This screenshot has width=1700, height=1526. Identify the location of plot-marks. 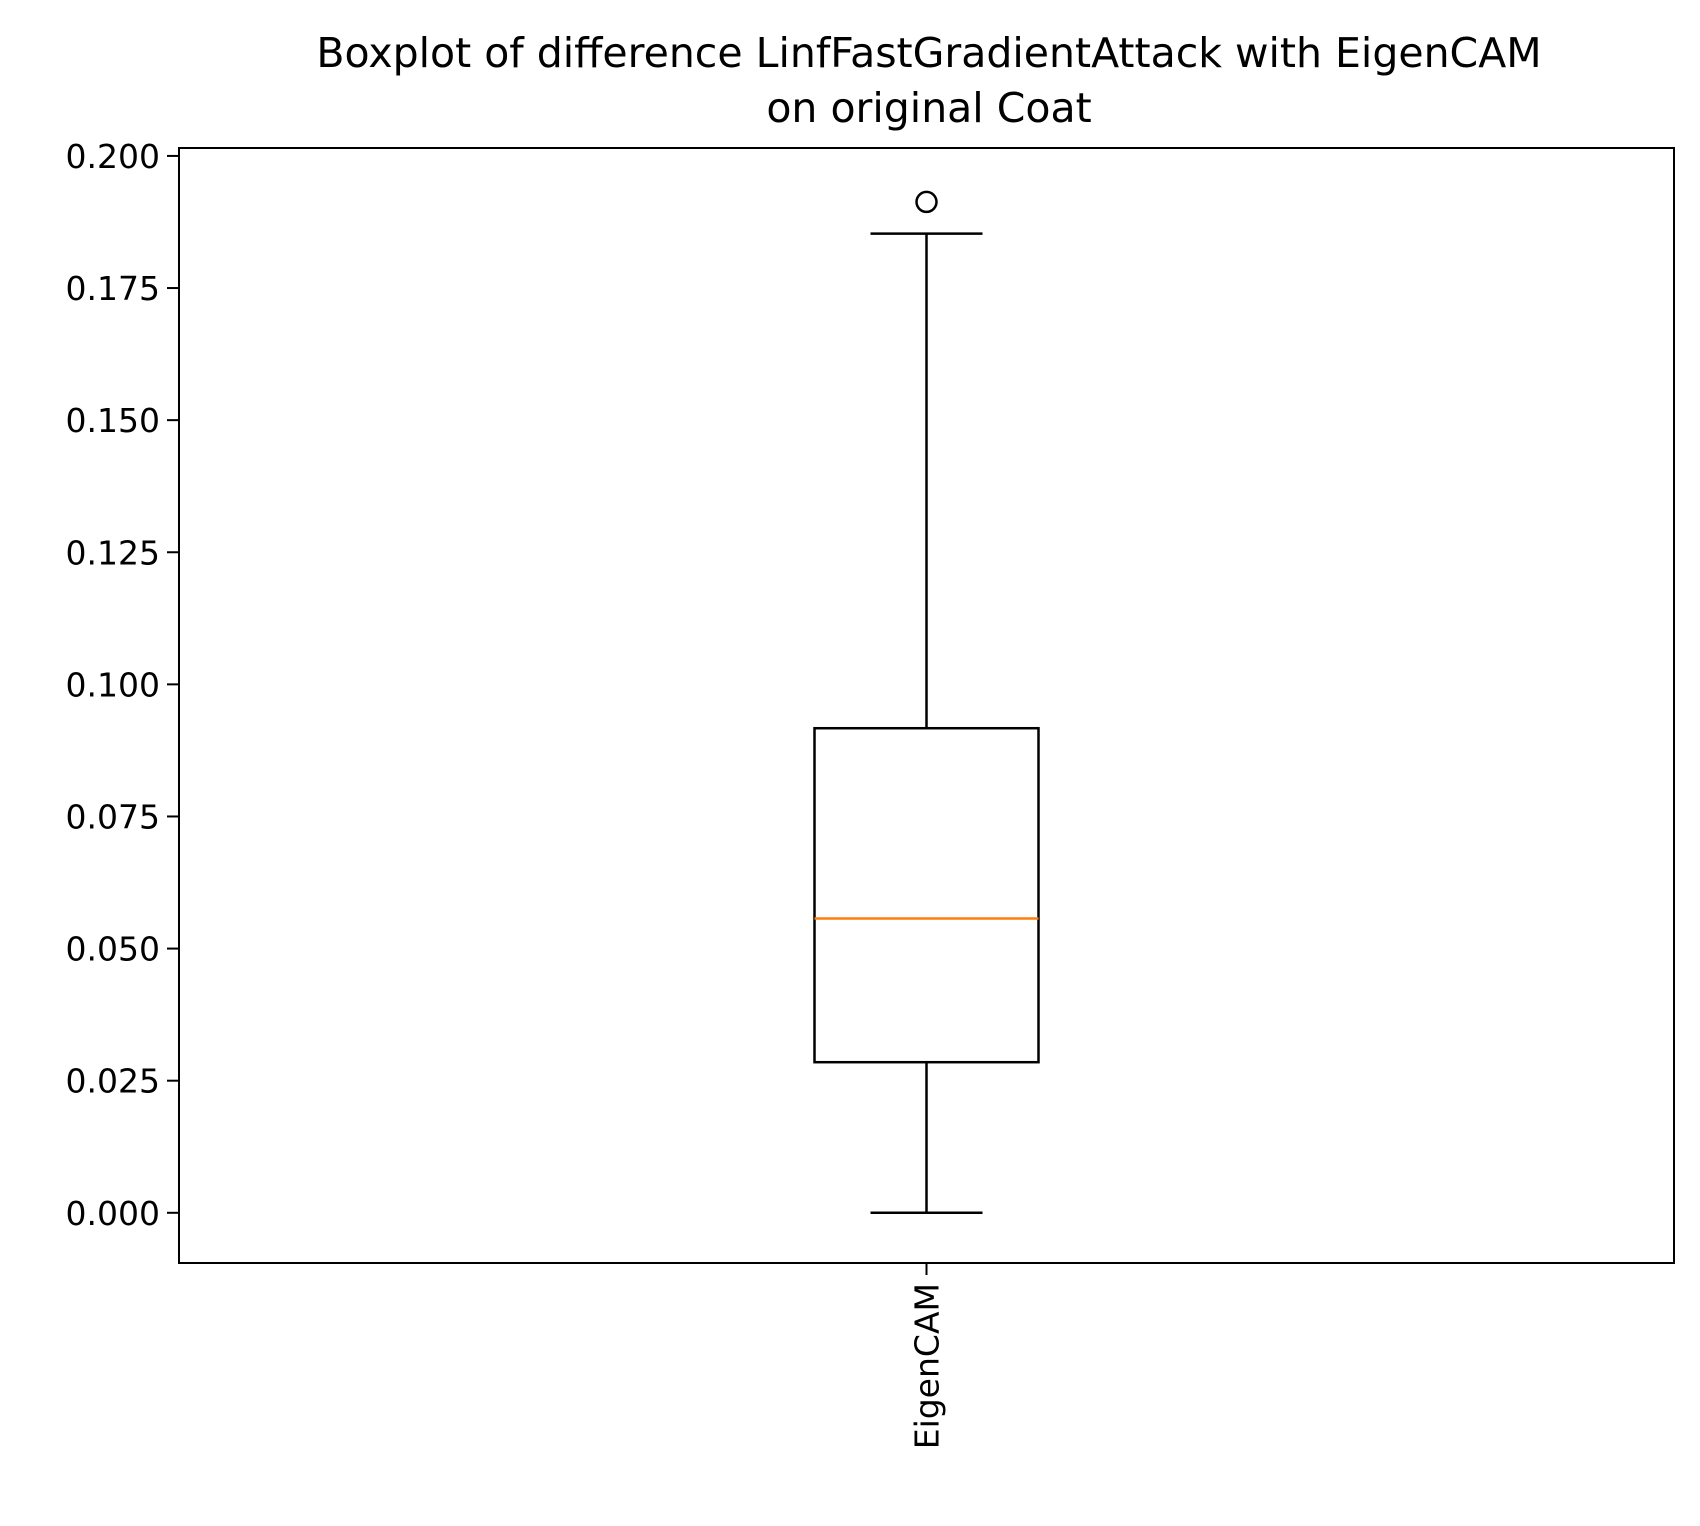
(926, 702).